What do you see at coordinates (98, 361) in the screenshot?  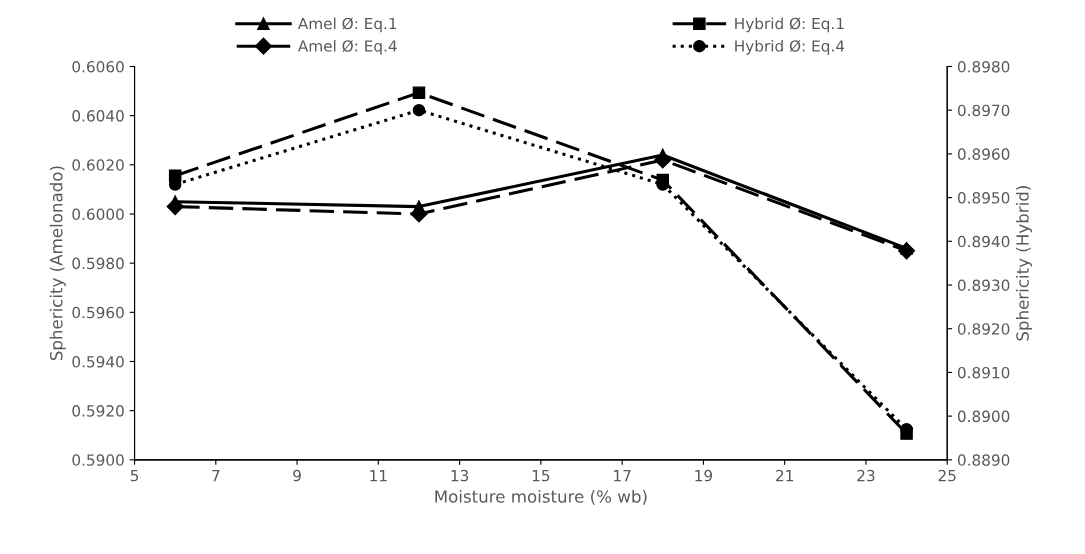 I see `y-tick-label: 0.5940` at bounding box center [98, 361].